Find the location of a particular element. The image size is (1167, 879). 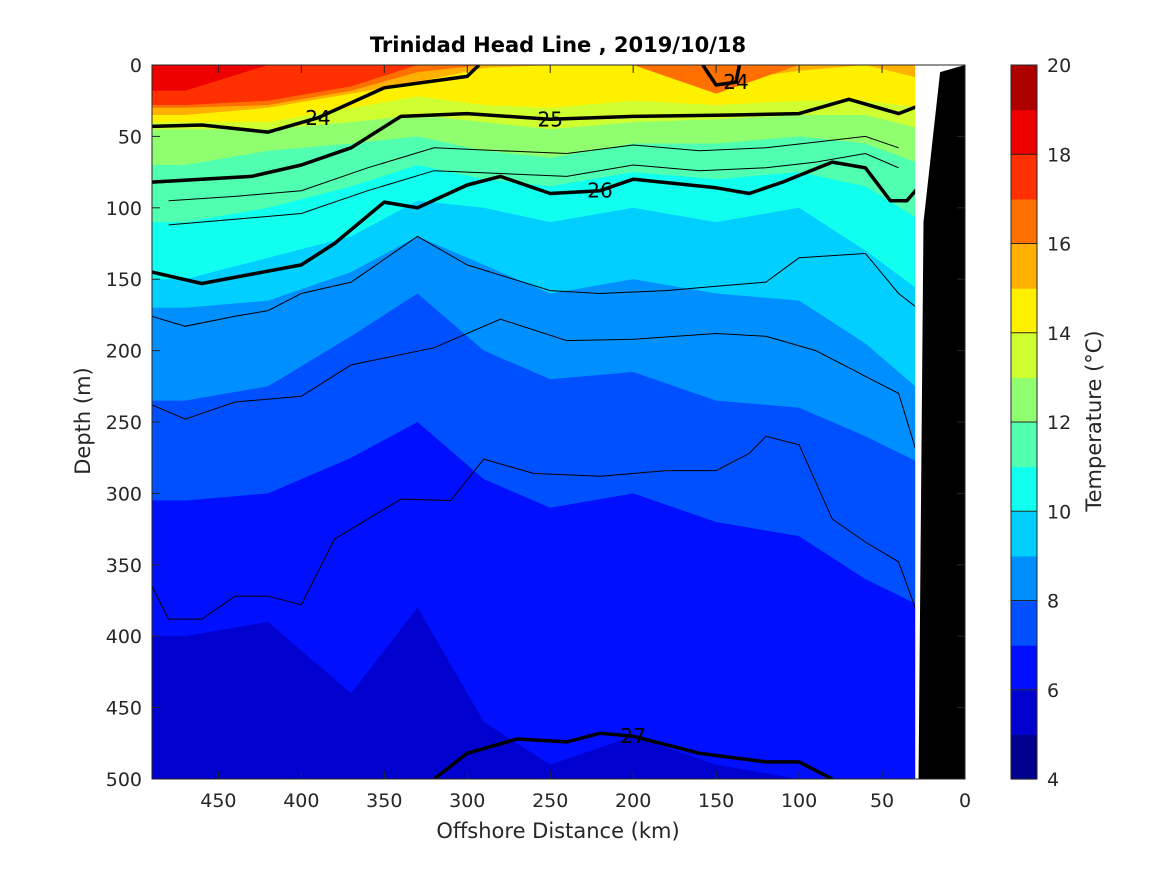

svg-text: 25 is located at coordinates (549, 119).